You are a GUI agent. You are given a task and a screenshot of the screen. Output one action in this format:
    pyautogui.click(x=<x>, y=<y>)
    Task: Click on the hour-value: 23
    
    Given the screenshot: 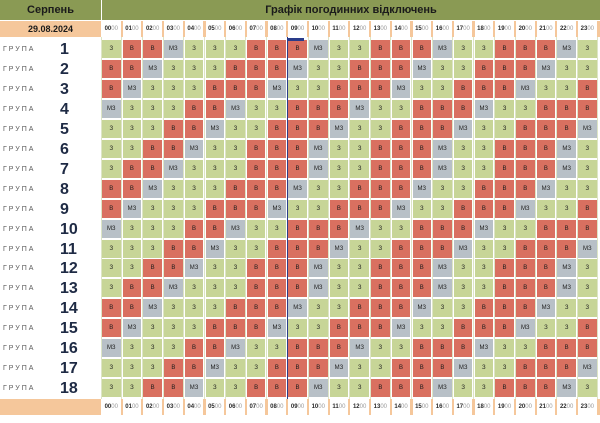 What is the action you would take?
    pyautogui.click(x=584, y=407)
    